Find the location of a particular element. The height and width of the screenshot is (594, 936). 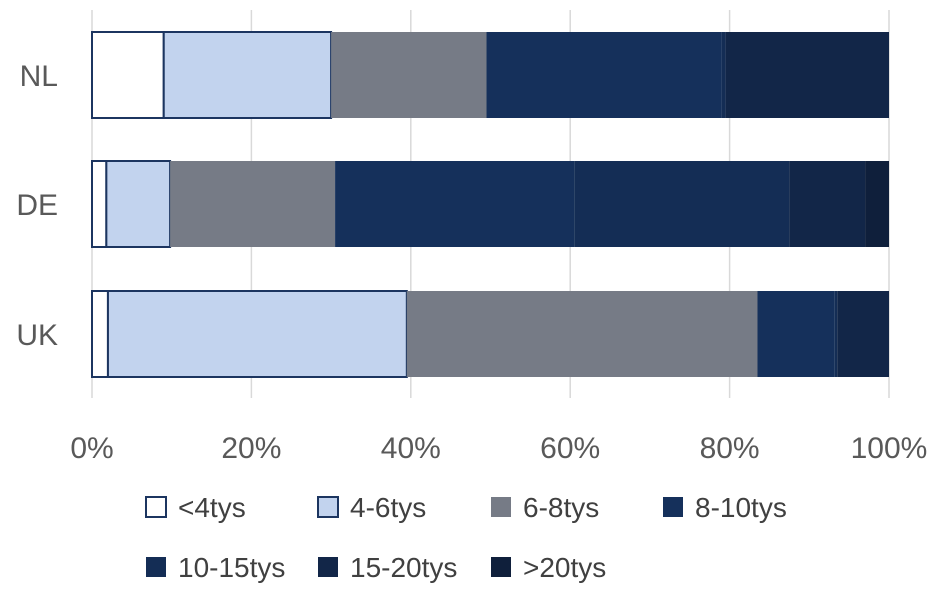

x-tick-label: 0% is located at coordinates (91, 448).